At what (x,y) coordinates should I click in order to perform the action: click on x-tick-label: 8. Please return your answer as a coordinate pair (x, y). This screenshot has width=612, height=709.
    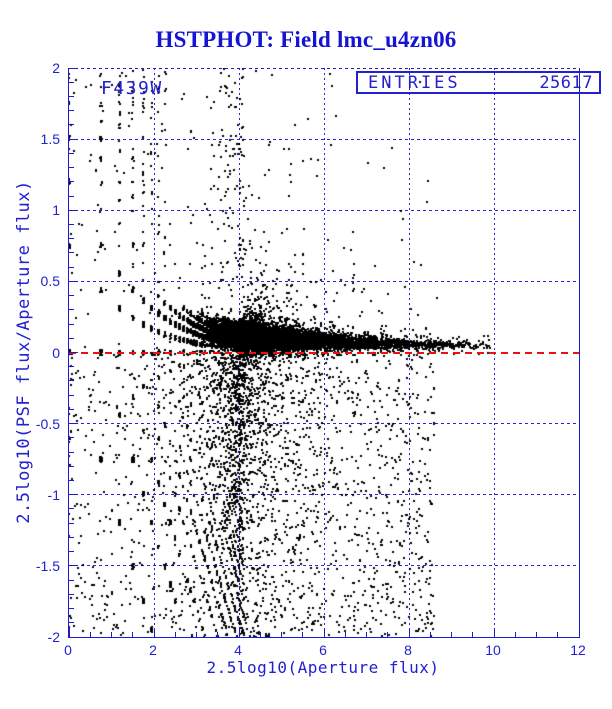
    Looking at the image, I should click on (408, 650).